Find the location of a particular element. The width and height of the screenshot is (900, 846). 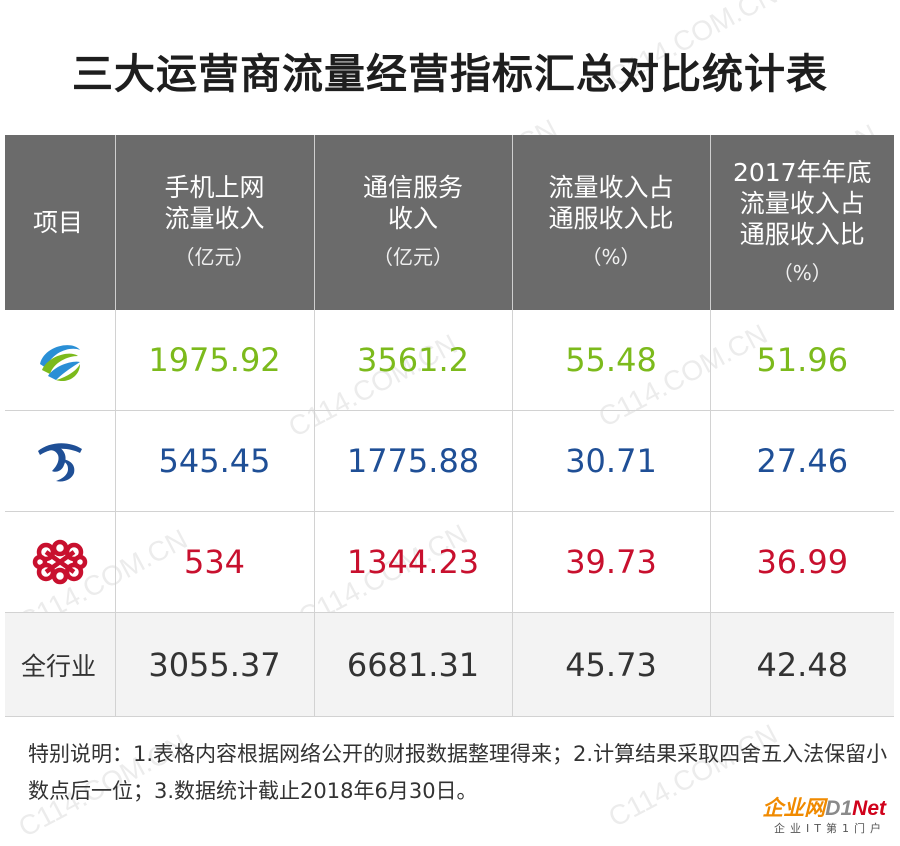

china-mobile-logo-icon is located at coordinates (59, 363).